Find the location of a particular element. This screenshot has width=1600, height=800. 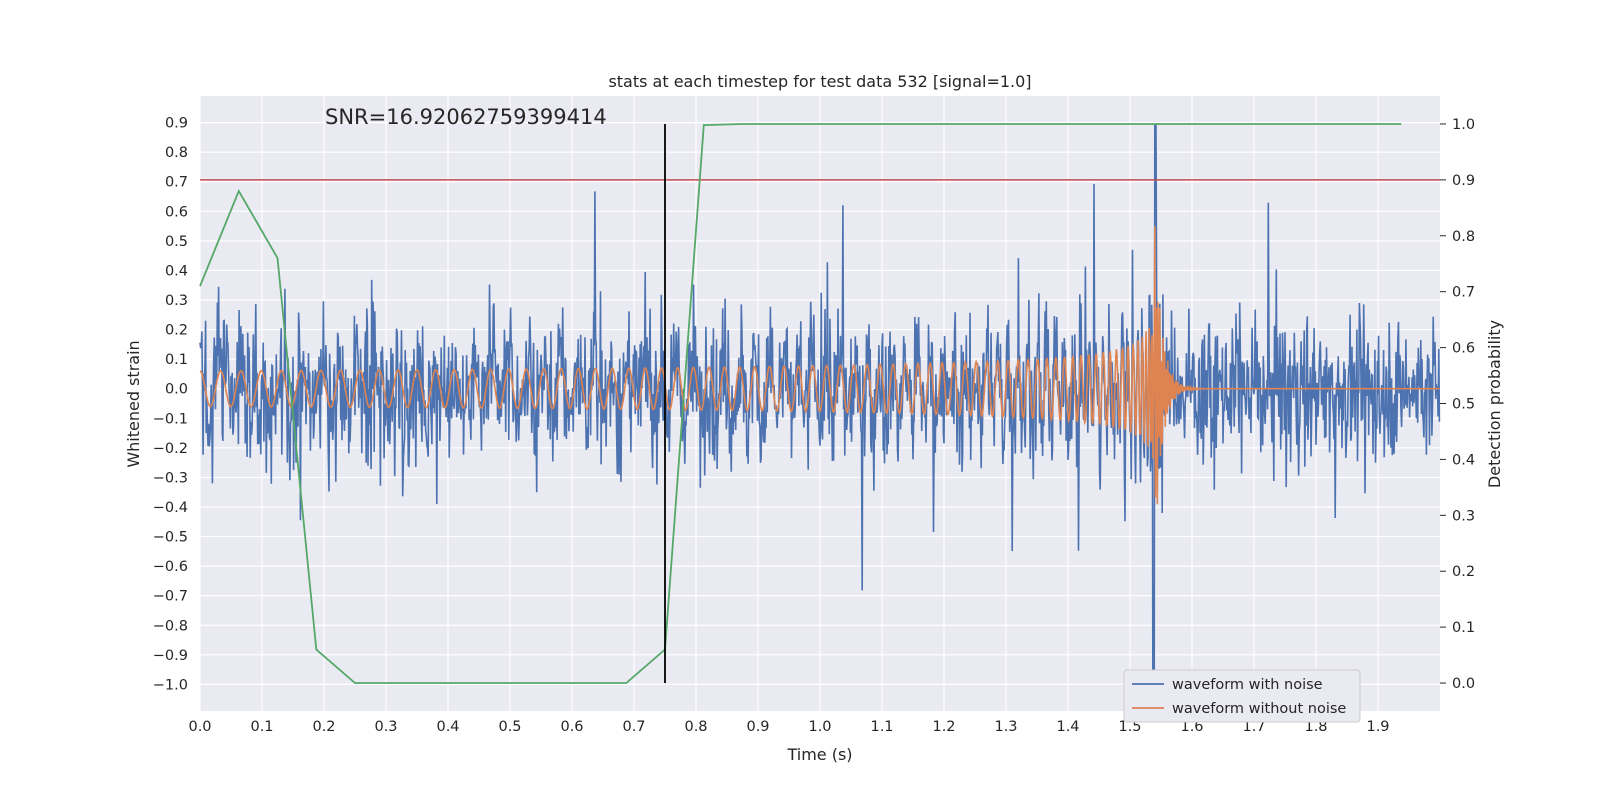

y-tick-label: −0.3 is located at coordinates (170, 478).